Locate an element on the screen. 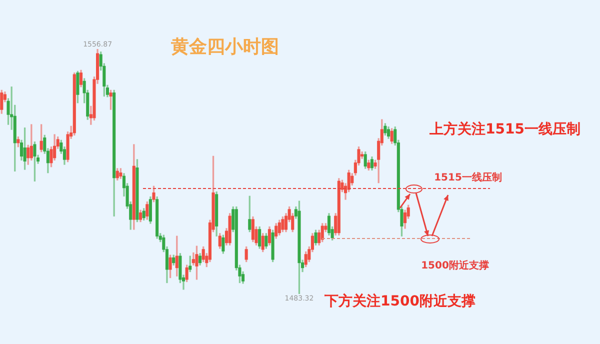 Image resolution: width=600 pixels, height=344 pixels. text: 上方关注1515一线压制 is located at coordinates (504, 129).